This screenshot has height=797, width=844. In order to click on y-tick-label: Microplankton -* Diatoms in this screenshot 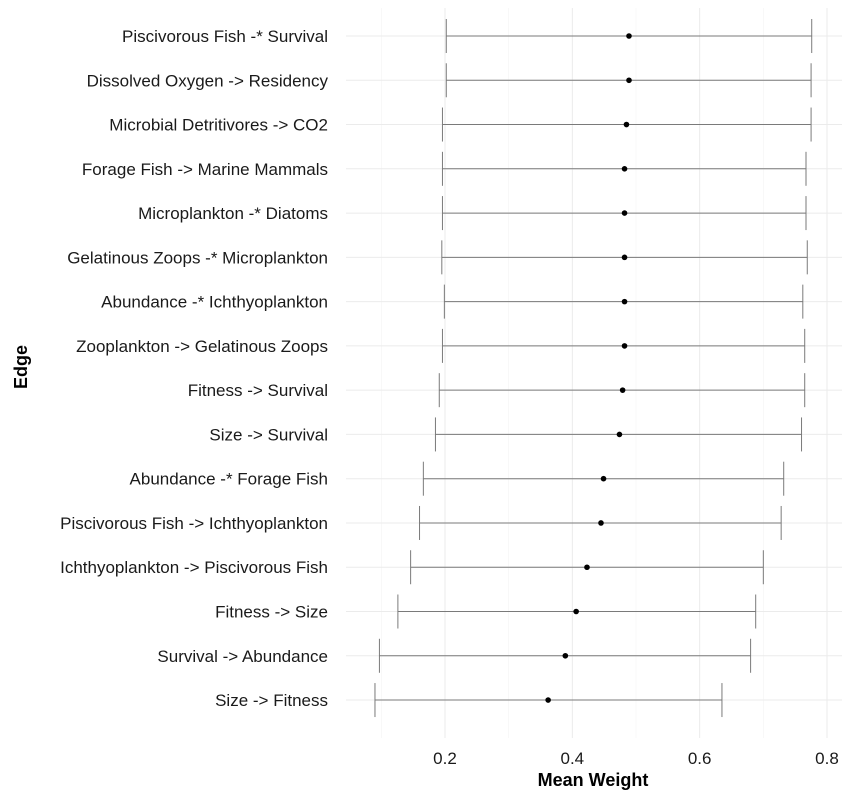, I will do `click(233, 213)`.